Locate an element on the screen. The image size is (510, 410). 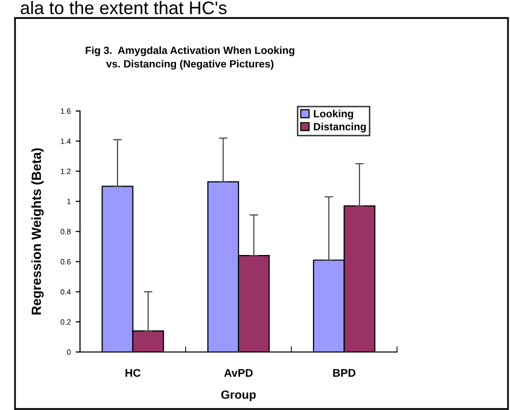
legend-label: Distancing is located at coordinates (340, 127).